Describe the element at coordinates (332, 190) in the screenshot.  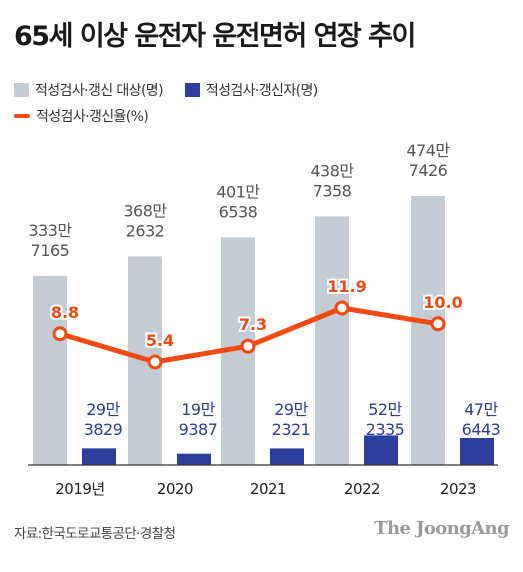
I see `label-target-3-1: 7358` at that location.